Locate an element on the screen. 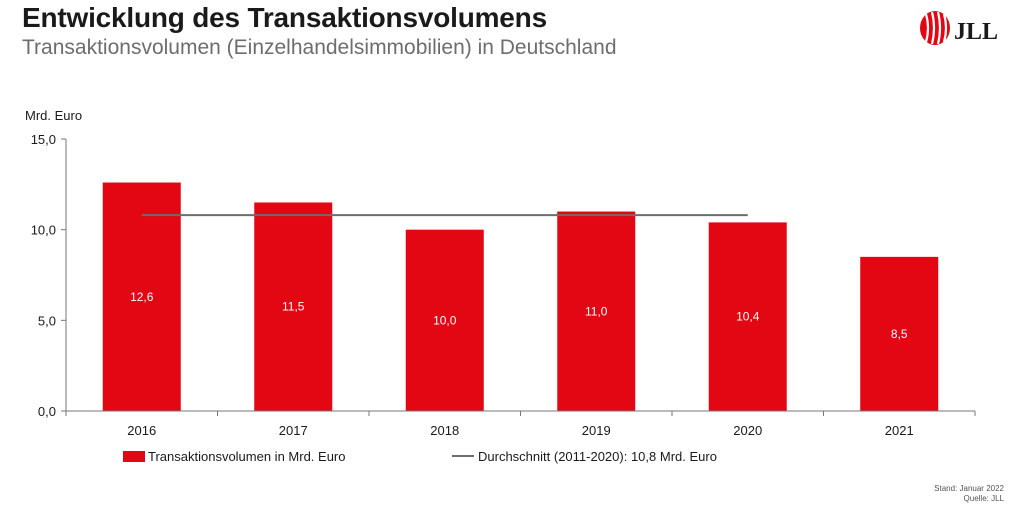 This screenshot has width=1024, height=521. jll-logo: JLL is located at coordinates (959, 28).